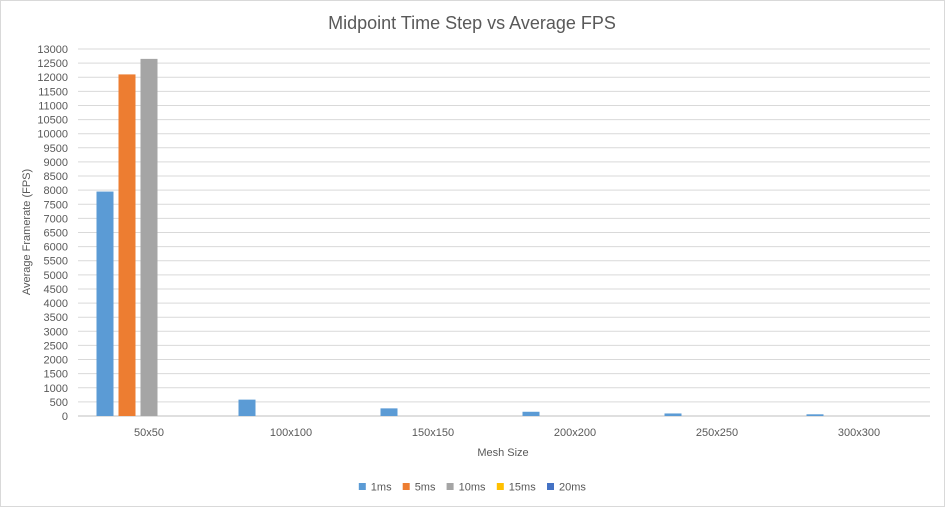 The height and width of the screenshot is (507, 945). What do you see at coordinates (56, 290) in the screenshot?
I see `y-tick-label: 4500` at bounding box center [56, 290].